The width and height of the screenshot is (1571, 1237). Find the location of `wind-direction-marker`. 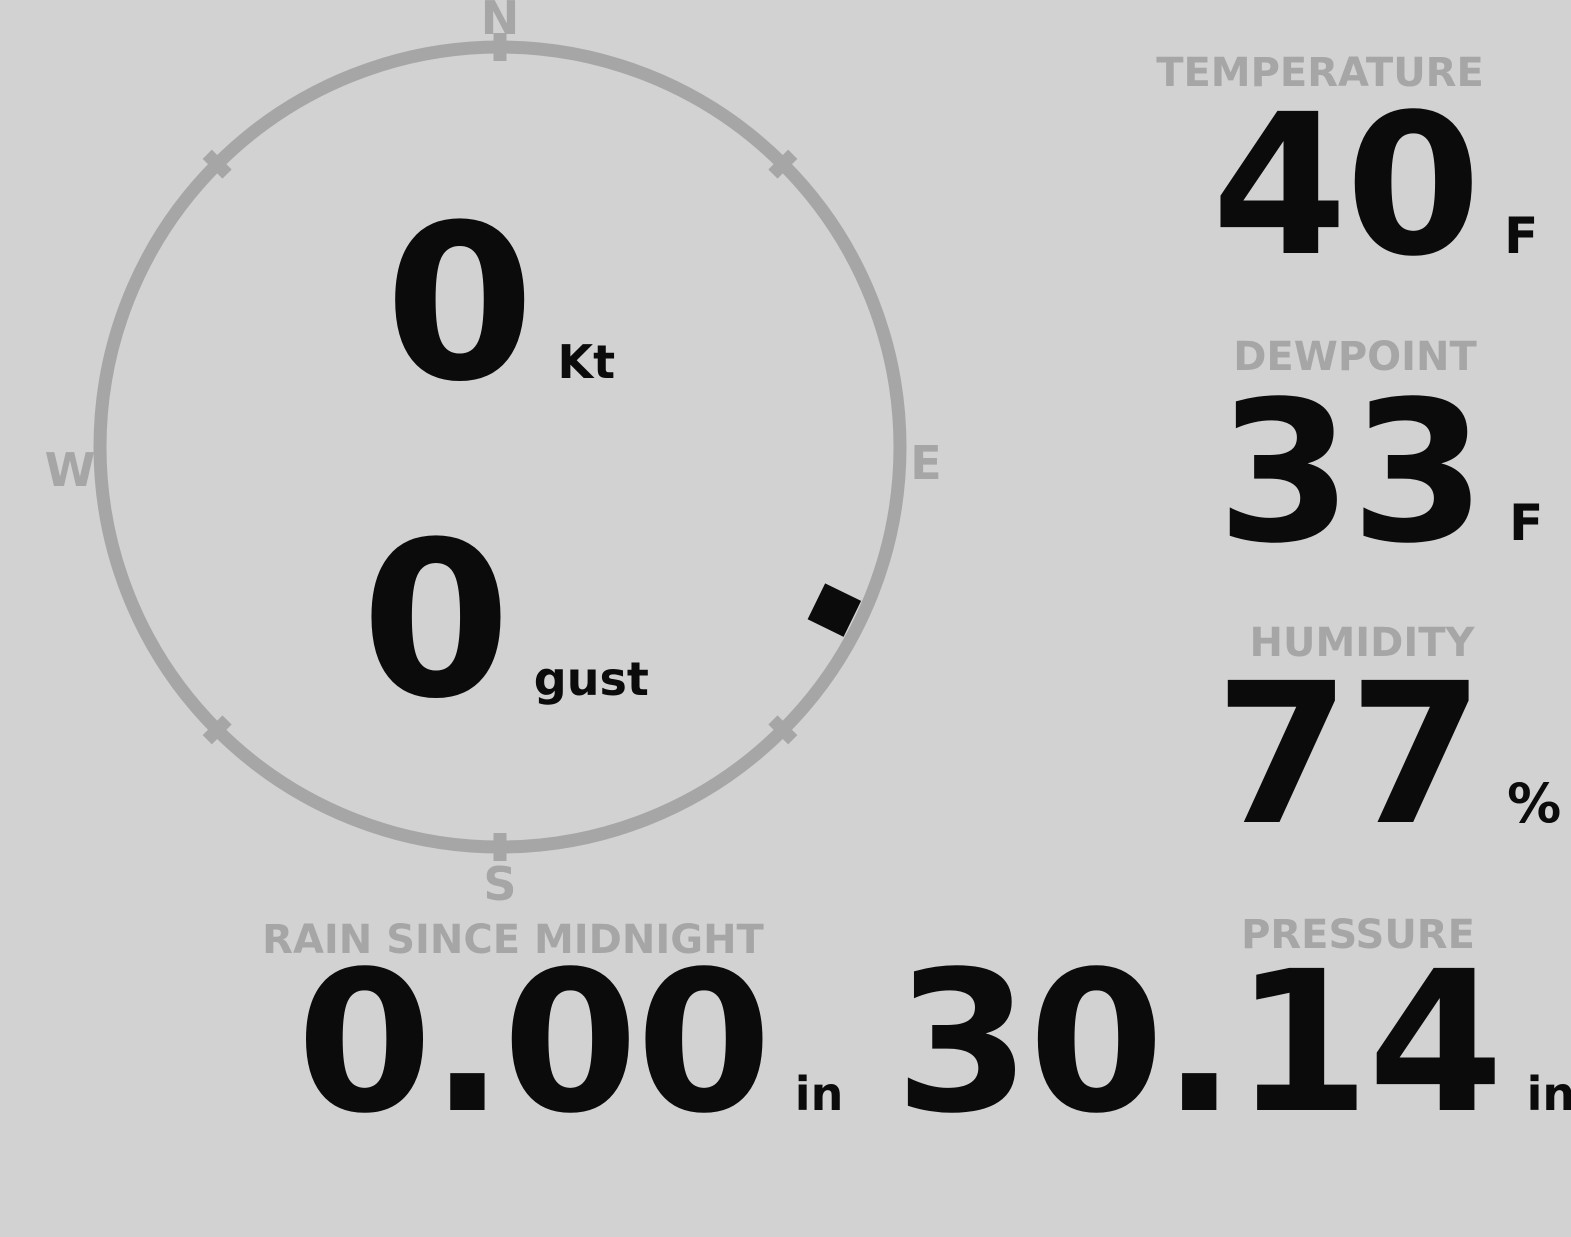

wind-direction-marker is located at coordinates (834, 610).